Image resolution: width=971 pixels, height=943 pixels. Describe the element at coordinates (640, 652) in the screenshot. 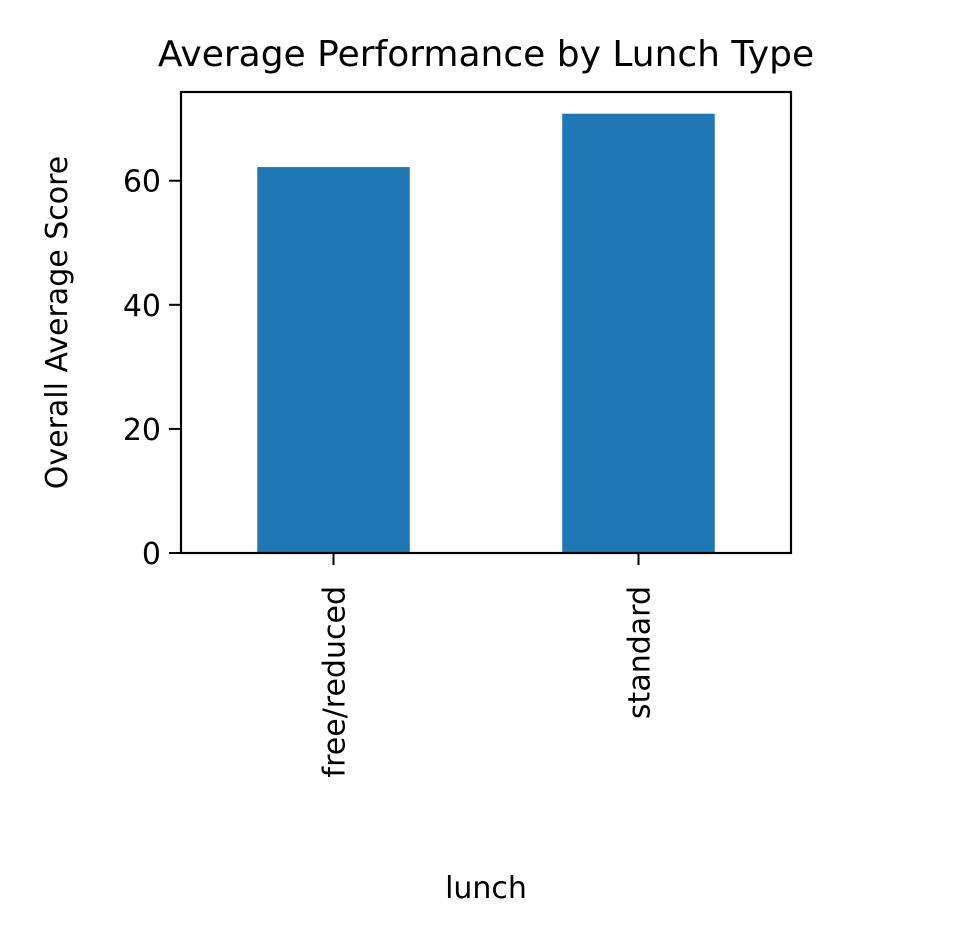

I see `x-tick-label: standard` at that location.